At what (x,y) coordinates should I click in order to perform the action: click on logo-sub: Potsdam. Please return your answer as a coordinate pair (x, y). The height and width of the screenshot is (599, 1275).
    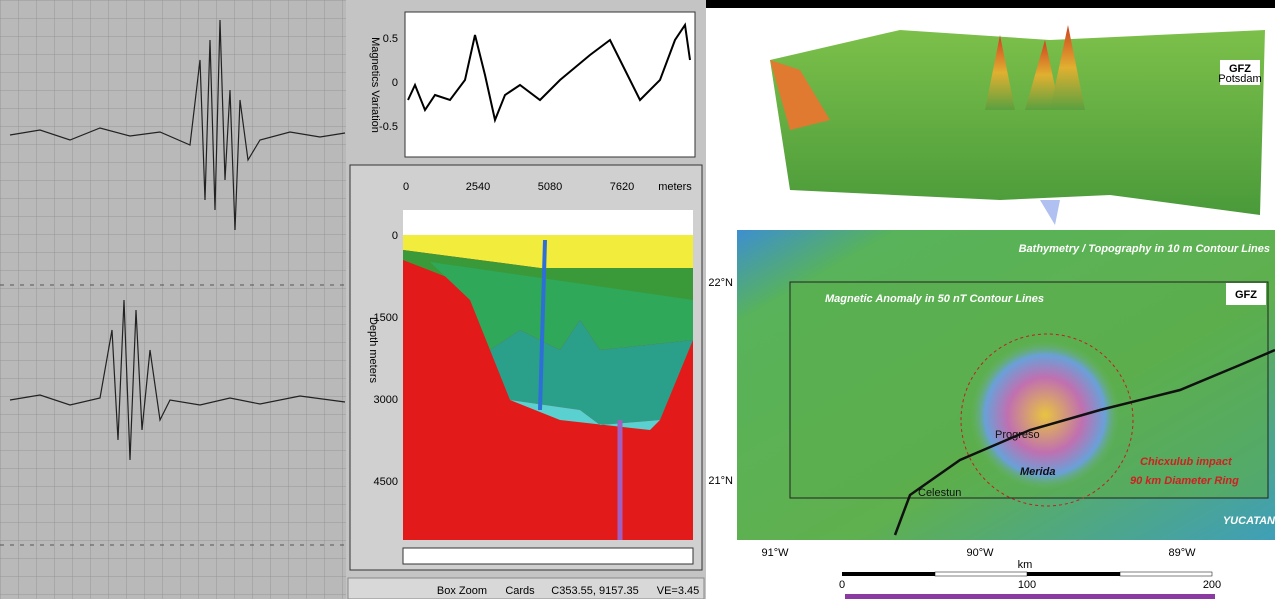
    Looking at the image, I should click on (1239, 79).